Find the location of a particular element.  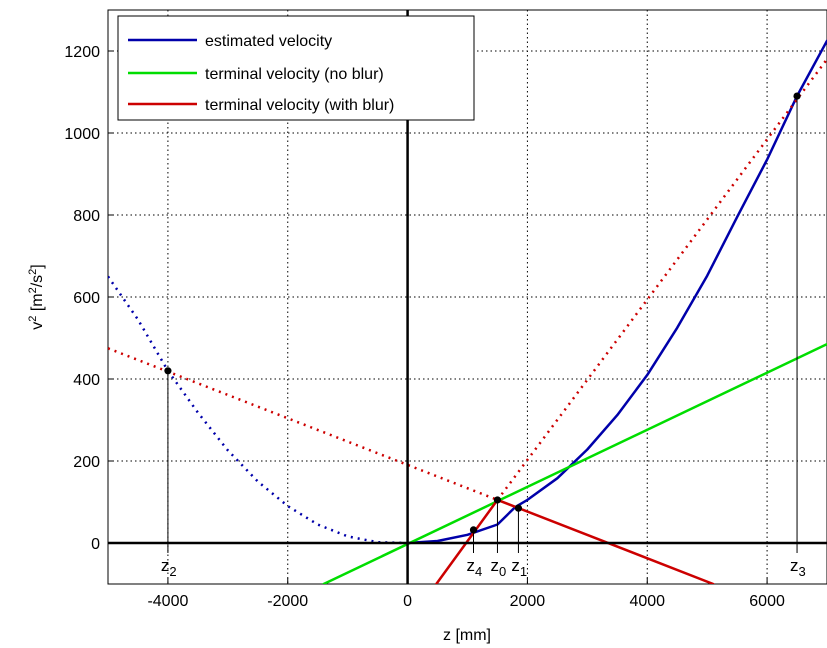

x-tick-label: 4000 is located at coordinates (647, 601).